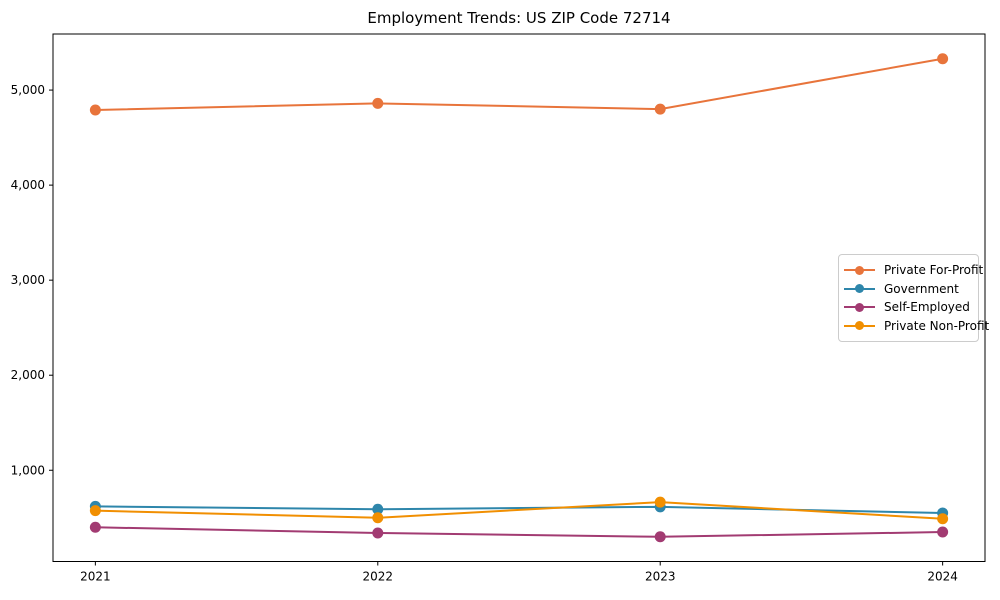  I want to click on y-tick-label: 1,000, so click(28, 470).